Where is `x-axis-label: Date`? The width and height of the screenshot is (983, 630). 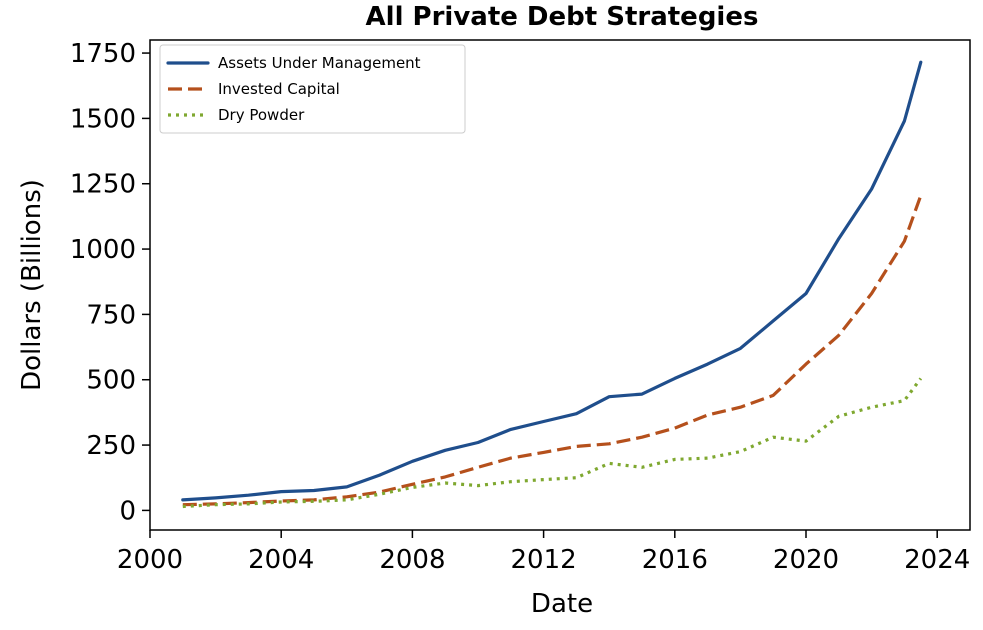
x-axis-label: Date is located at coordinates (562, 604).